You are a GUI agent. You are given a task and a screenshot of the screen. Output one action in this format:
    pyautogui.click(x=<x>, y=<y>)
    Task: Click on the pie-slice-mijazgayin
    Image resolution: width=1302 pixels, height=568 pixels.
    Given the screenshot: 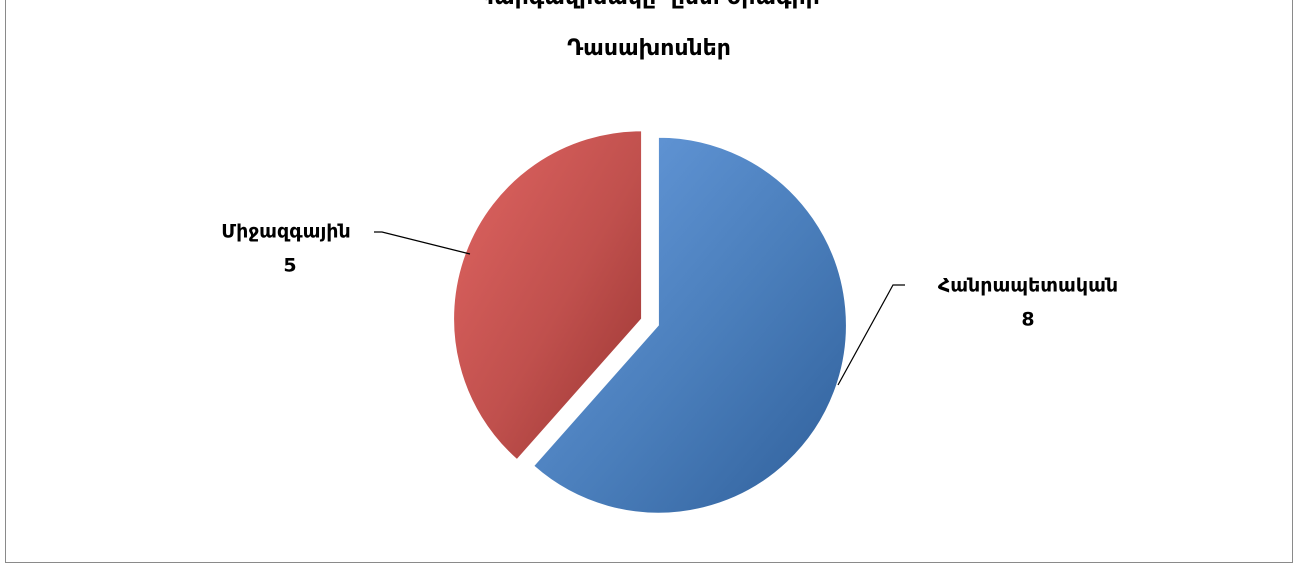 What is the action you would take?
    pyautogui.click(x=548, y=295)
    